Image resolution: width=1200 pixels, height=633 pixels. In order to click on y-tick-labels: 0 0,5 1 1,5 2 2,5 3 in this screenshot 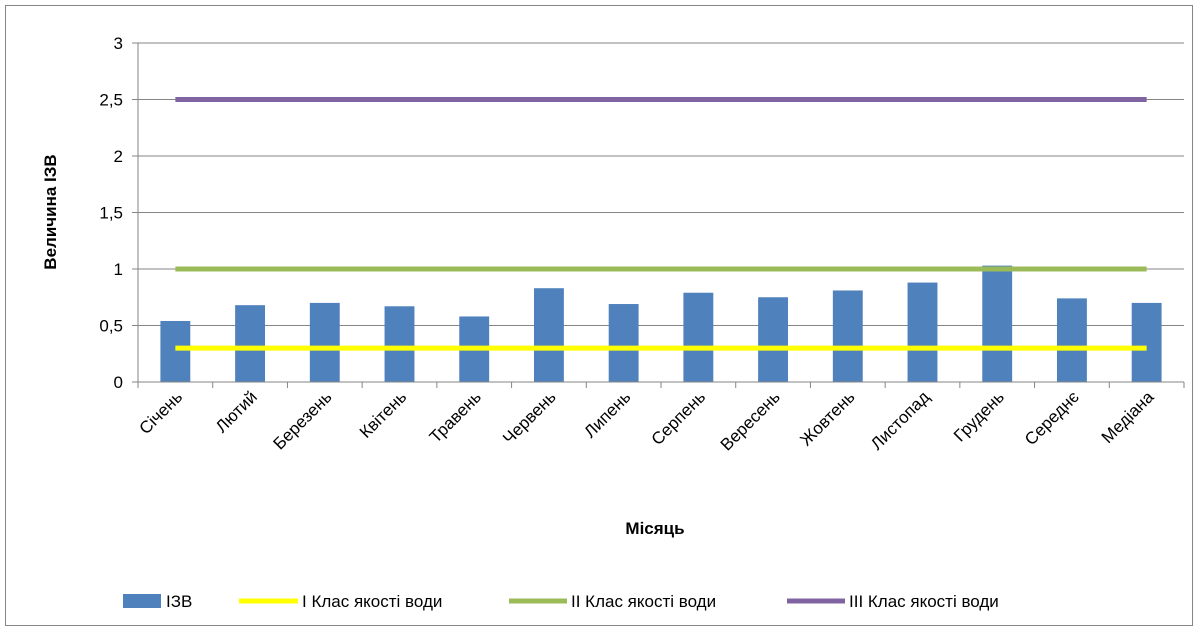, I will do `click(111, 213)`.